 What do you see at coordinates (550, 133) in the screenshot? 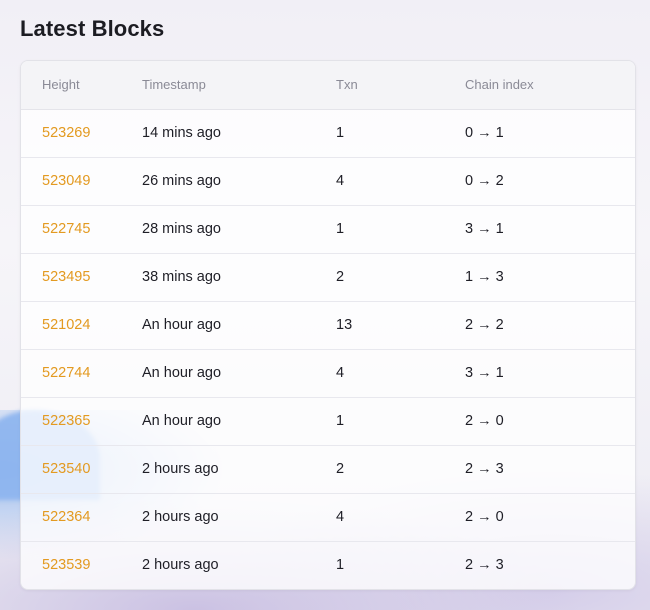
I see `chain-index-cell: 0 → 1` at bounding box center [550, 133].